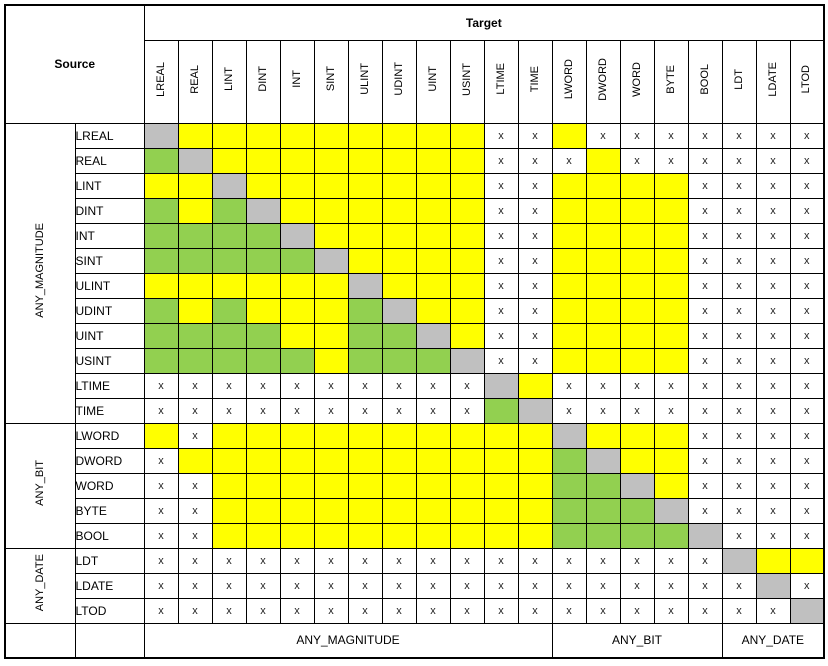 The image size is (828, 666). What do you see at coordinates (399, 510) in the screenshot?
I see `cell-byte-to-udint` at bounding box center [399, 510].